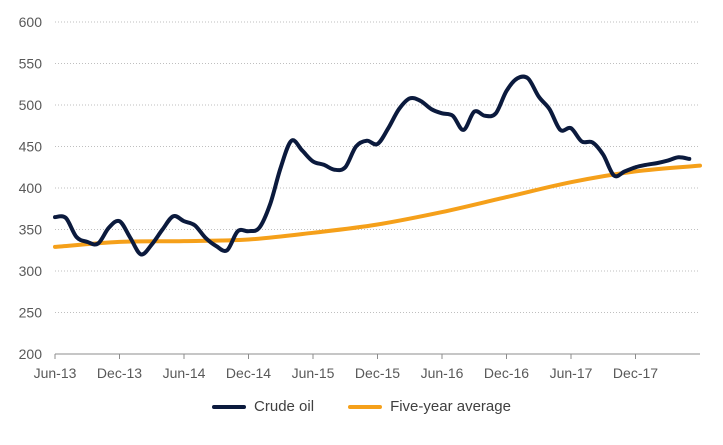 This screenshot has width=723, height=445. What do you see at coordinates (248, 373) in the screenshot?
I see `x-tick-label: Dec-14` at bounding box center [248, 373].